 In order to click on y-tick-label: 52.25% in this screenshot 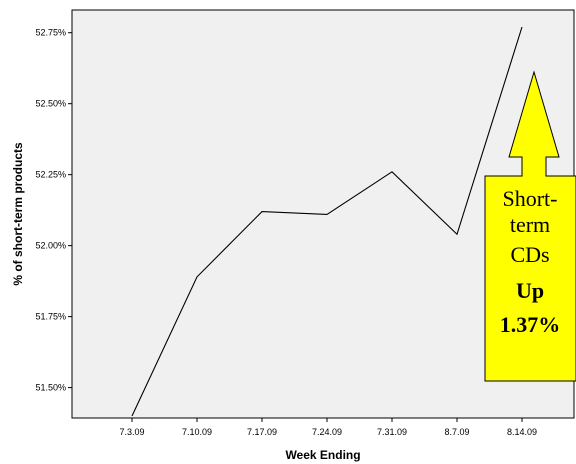, I will do `click(50, 175)`.